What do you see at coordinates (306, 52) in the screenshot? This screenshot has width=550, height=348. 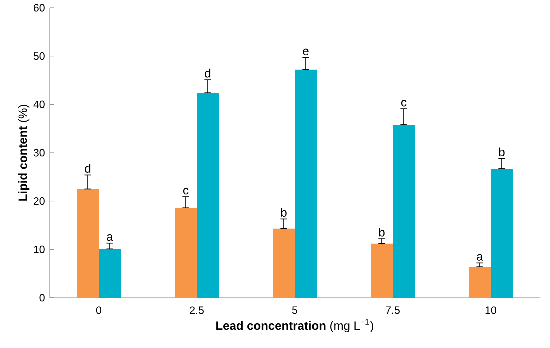 I see `annotation: e` at bounding box center [306, 52].